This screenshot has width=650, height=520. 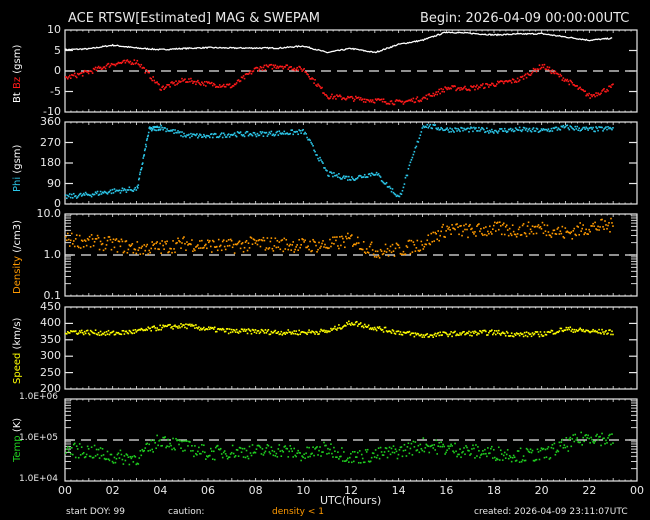 What do you see at coordinates (446, 490) in the screenshot?
I see `x-tick: 16` at bounding box center [446, 490].